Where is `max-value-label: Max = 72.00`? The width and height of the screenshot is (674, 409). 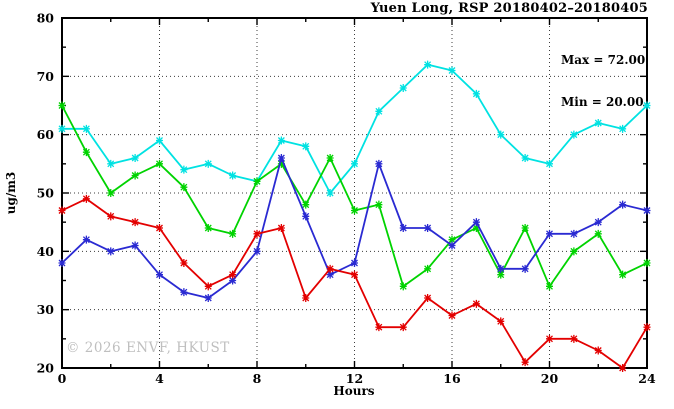
max-value-label: Max = 72.00 is located at coordinates (603, 60).